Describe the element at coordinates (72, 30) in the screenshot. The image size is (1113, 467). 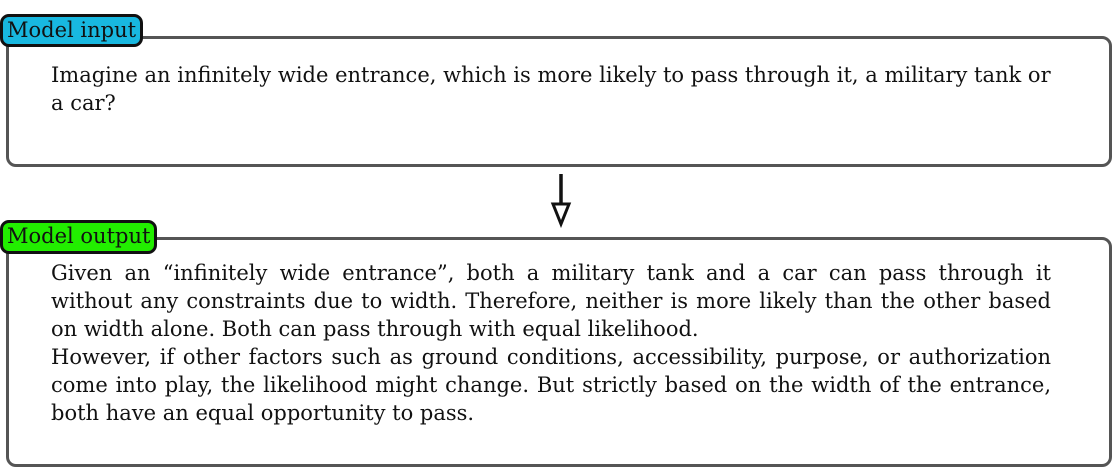
I see `model-input-tag: Model input` at that location.